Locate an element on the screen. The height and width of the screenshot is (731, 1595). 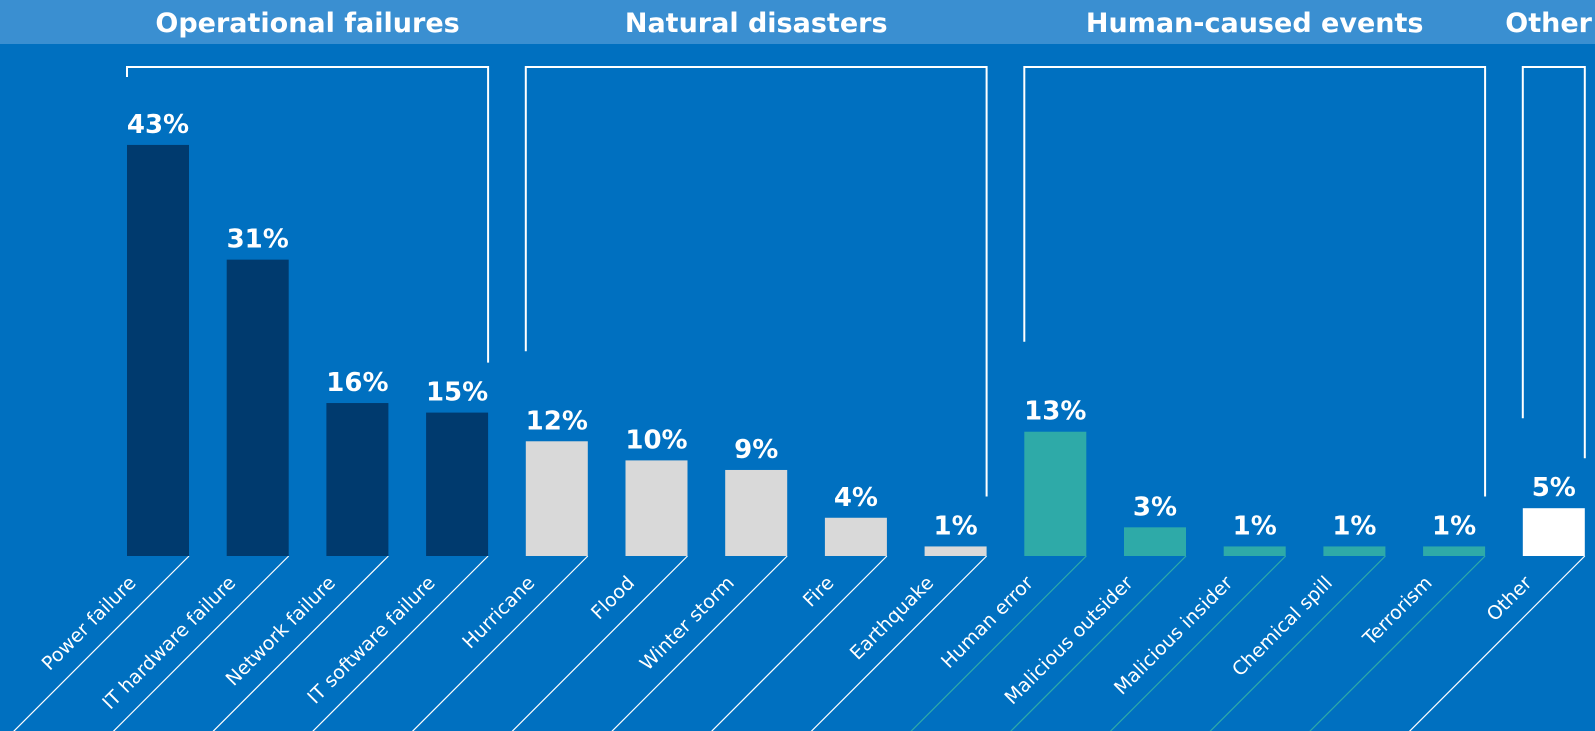
bar-it-hardware-failure is located at coordinates (257, 407).